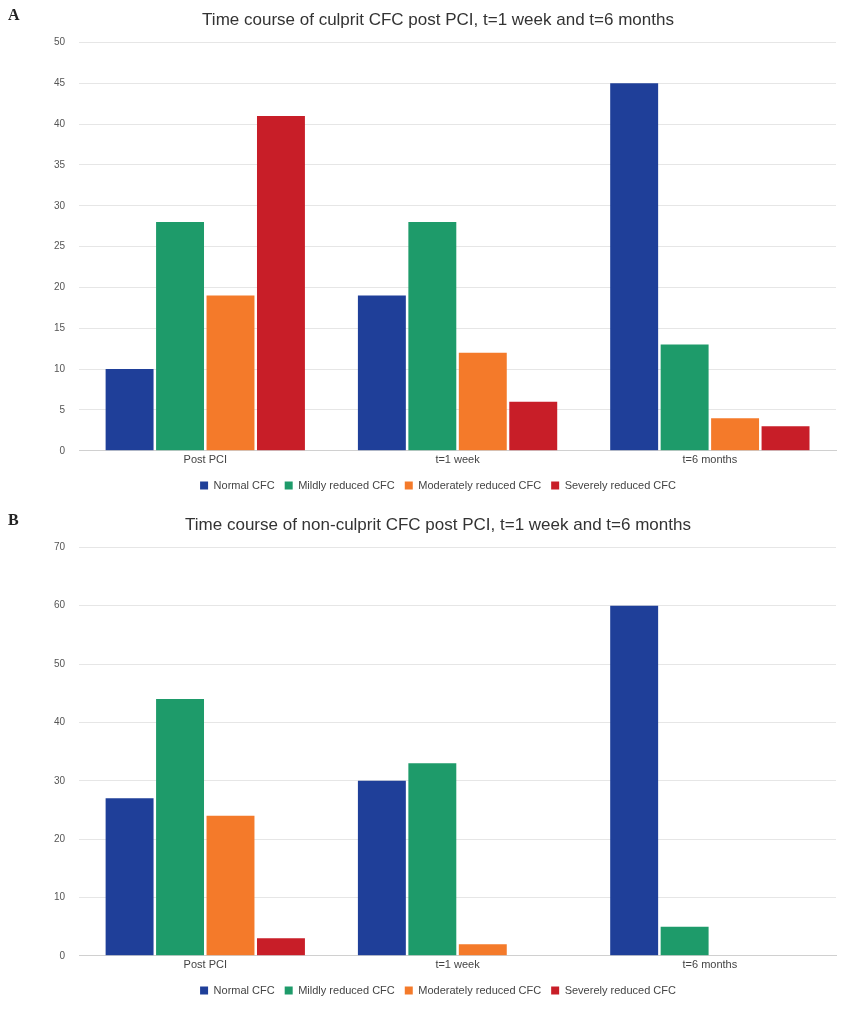  What do you see at coordinates (13, 520) in the screenshot?
I see `text: B` at bounding box center [13, 520].